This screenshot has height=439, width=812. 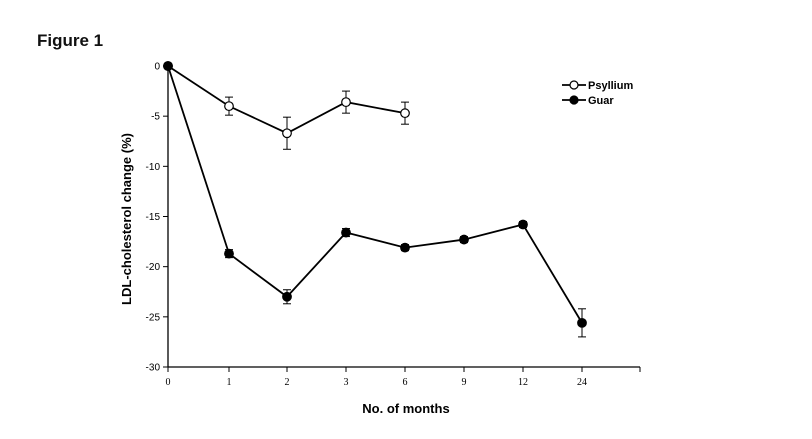 I want to click on legend-psyllium-marker, so click(x=574, y=85).